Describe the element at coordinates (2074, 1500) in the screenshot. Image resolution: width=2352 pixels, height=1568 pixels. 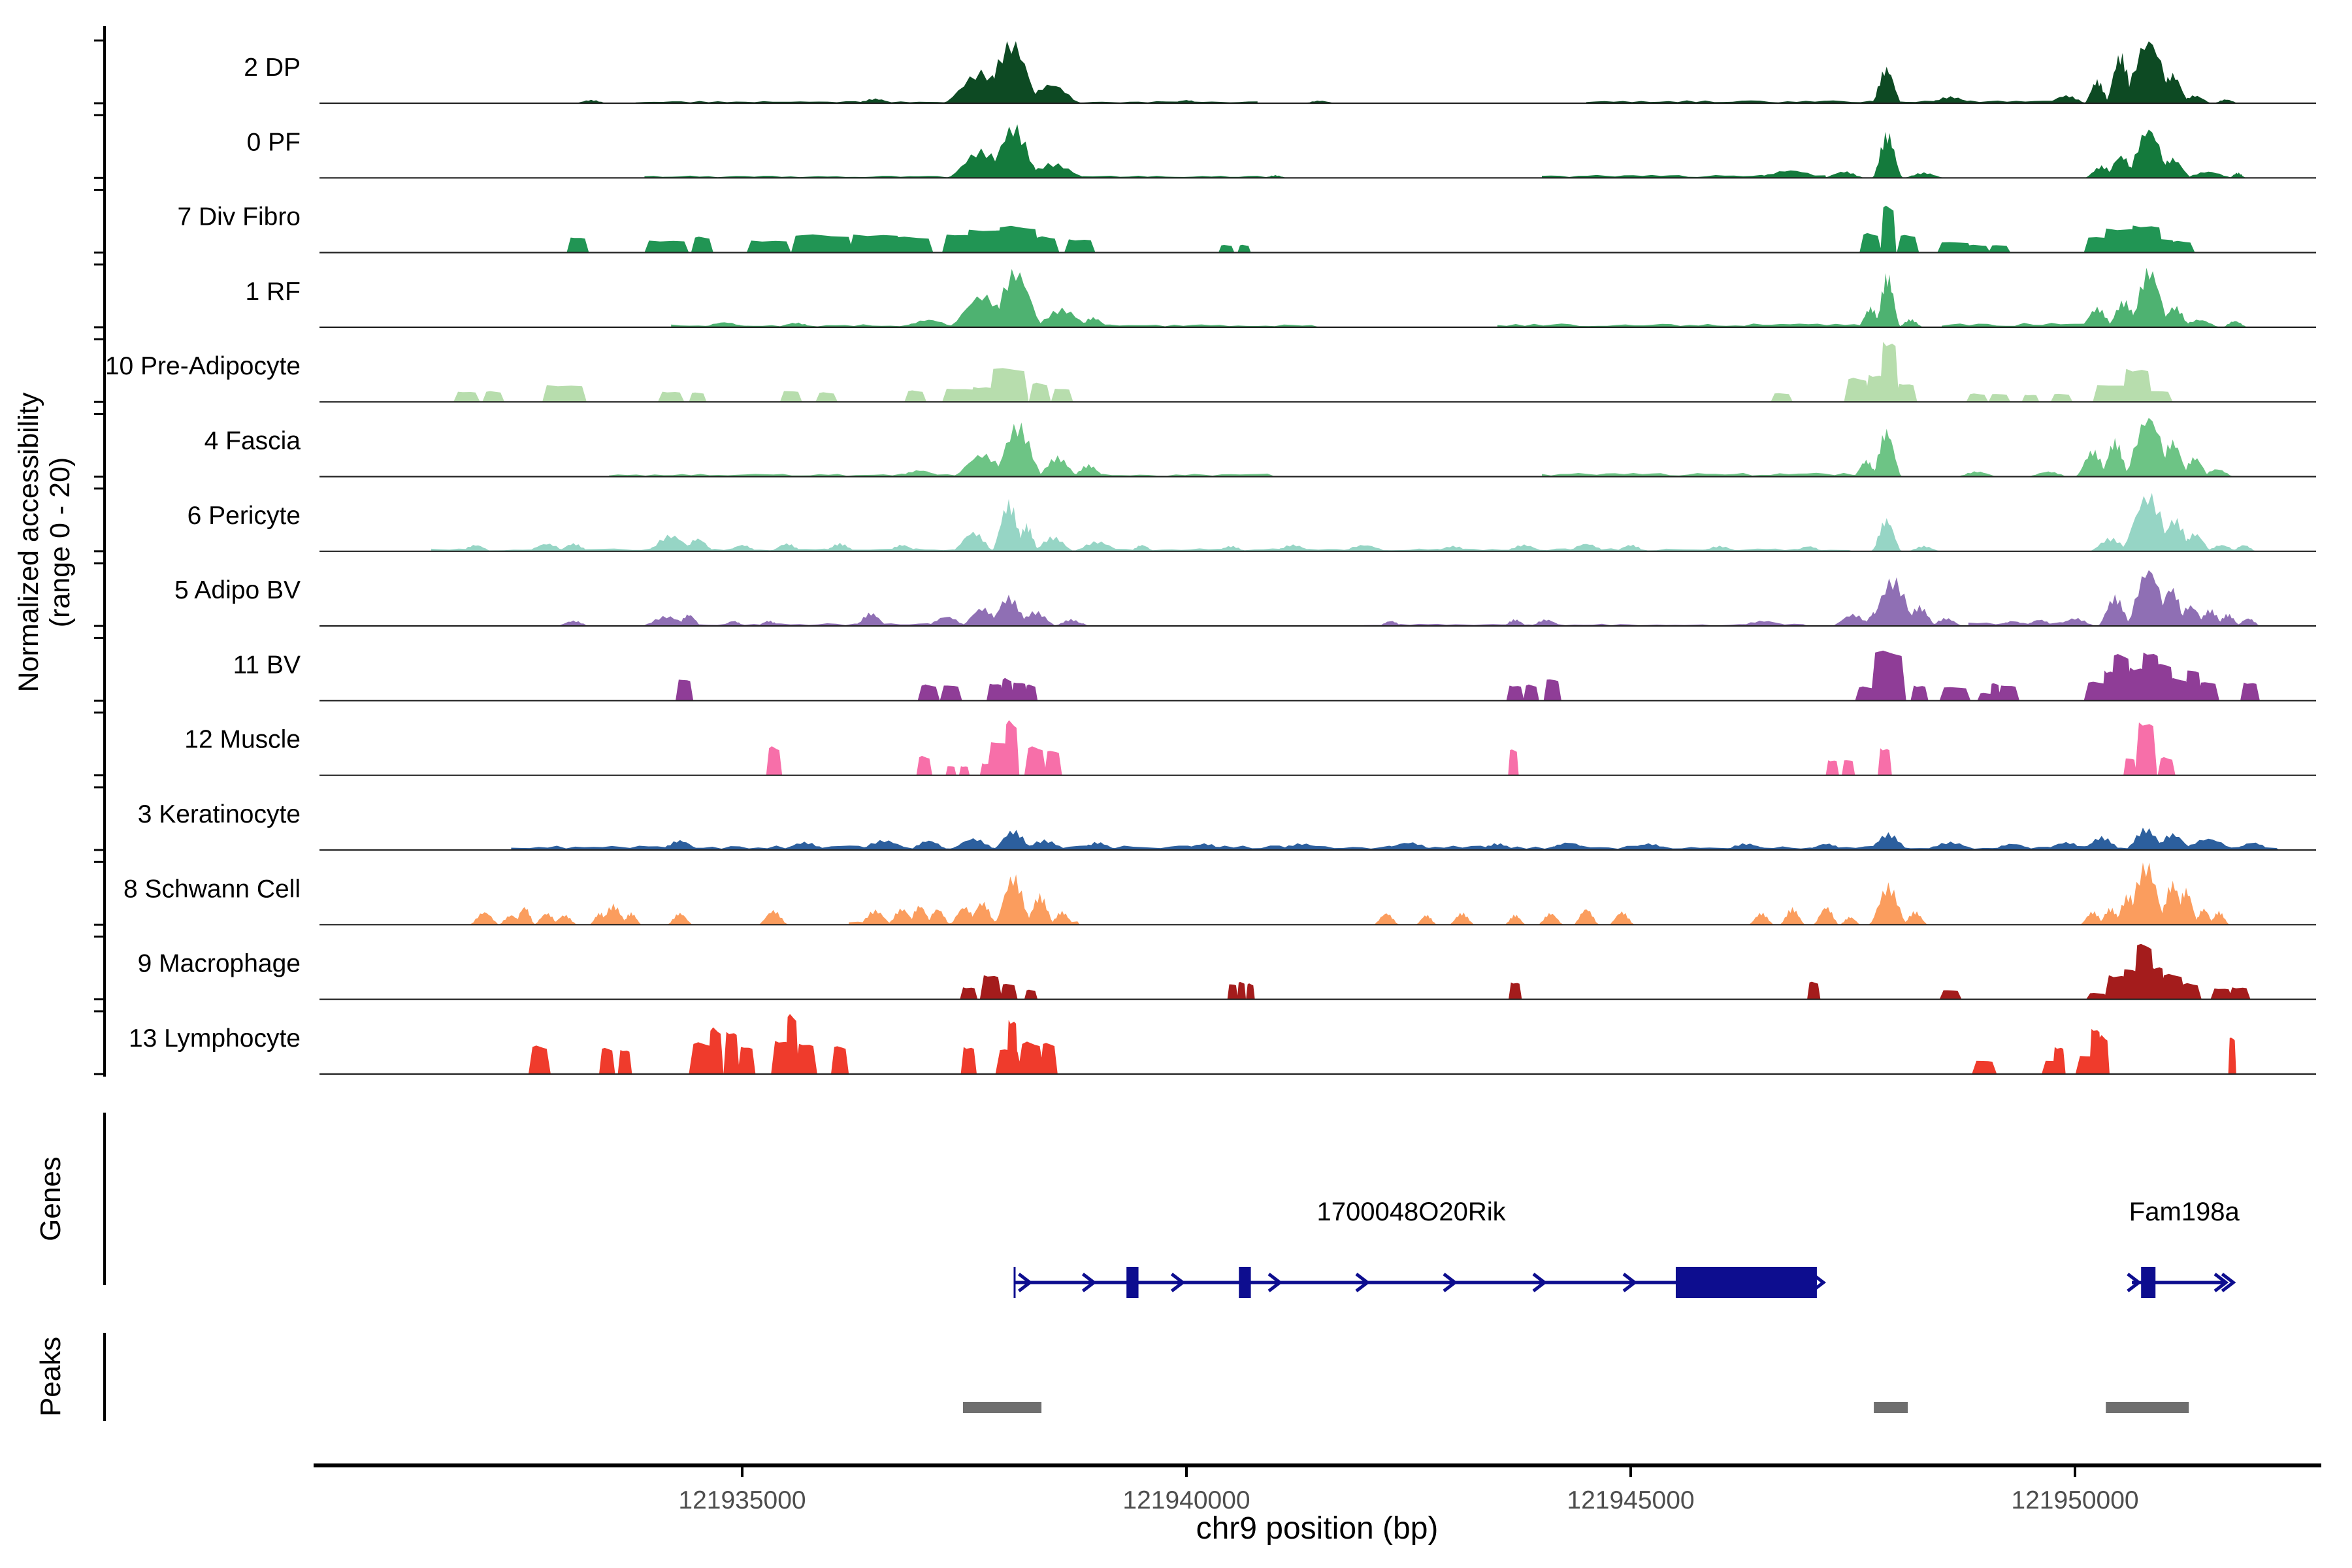
I see `x-axis-tick-label: 121950000` at that location.